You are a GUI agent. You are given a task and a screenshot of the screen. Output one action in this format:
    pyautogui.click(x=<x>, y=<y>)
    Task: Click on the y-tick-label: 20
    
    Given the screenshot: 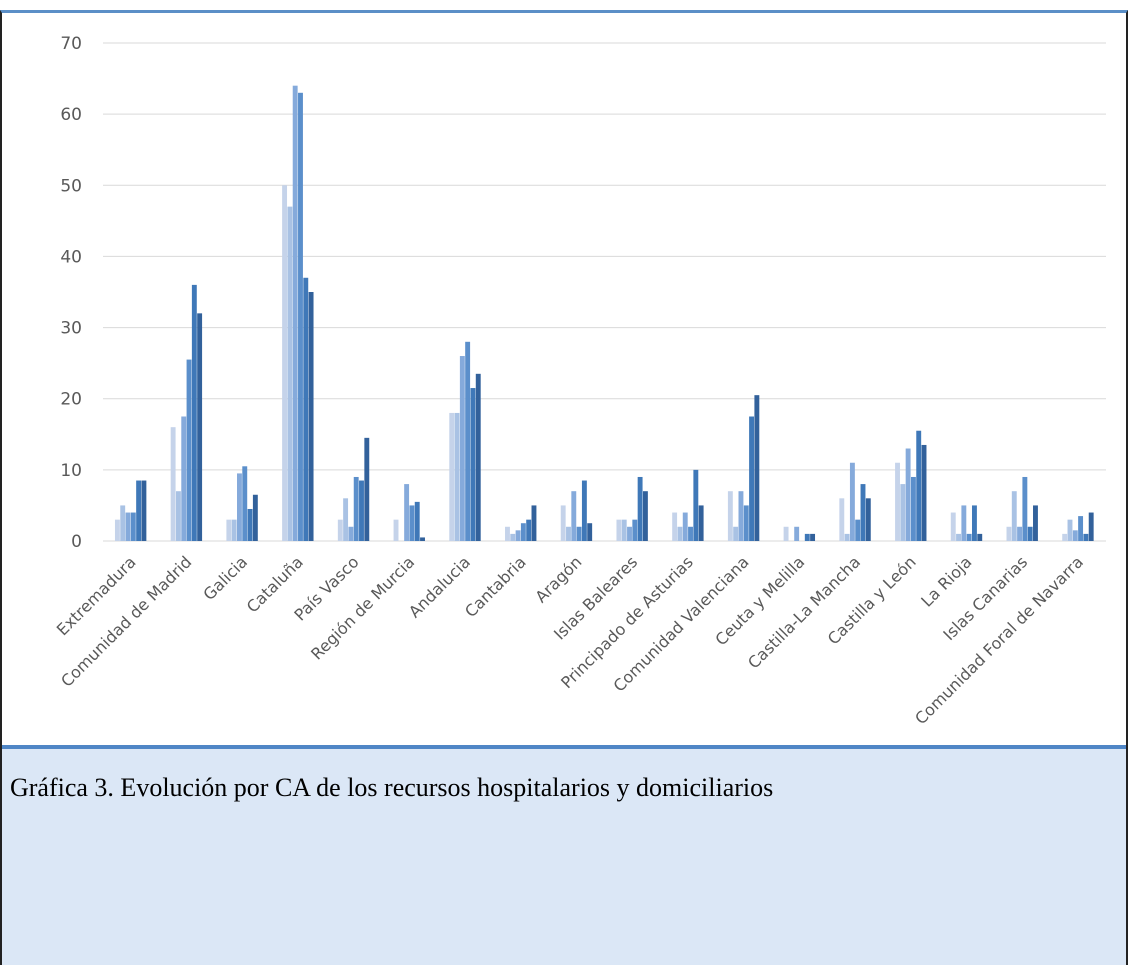 What is the action you would take?
    pyautogui.click(x=71, y=400)
    